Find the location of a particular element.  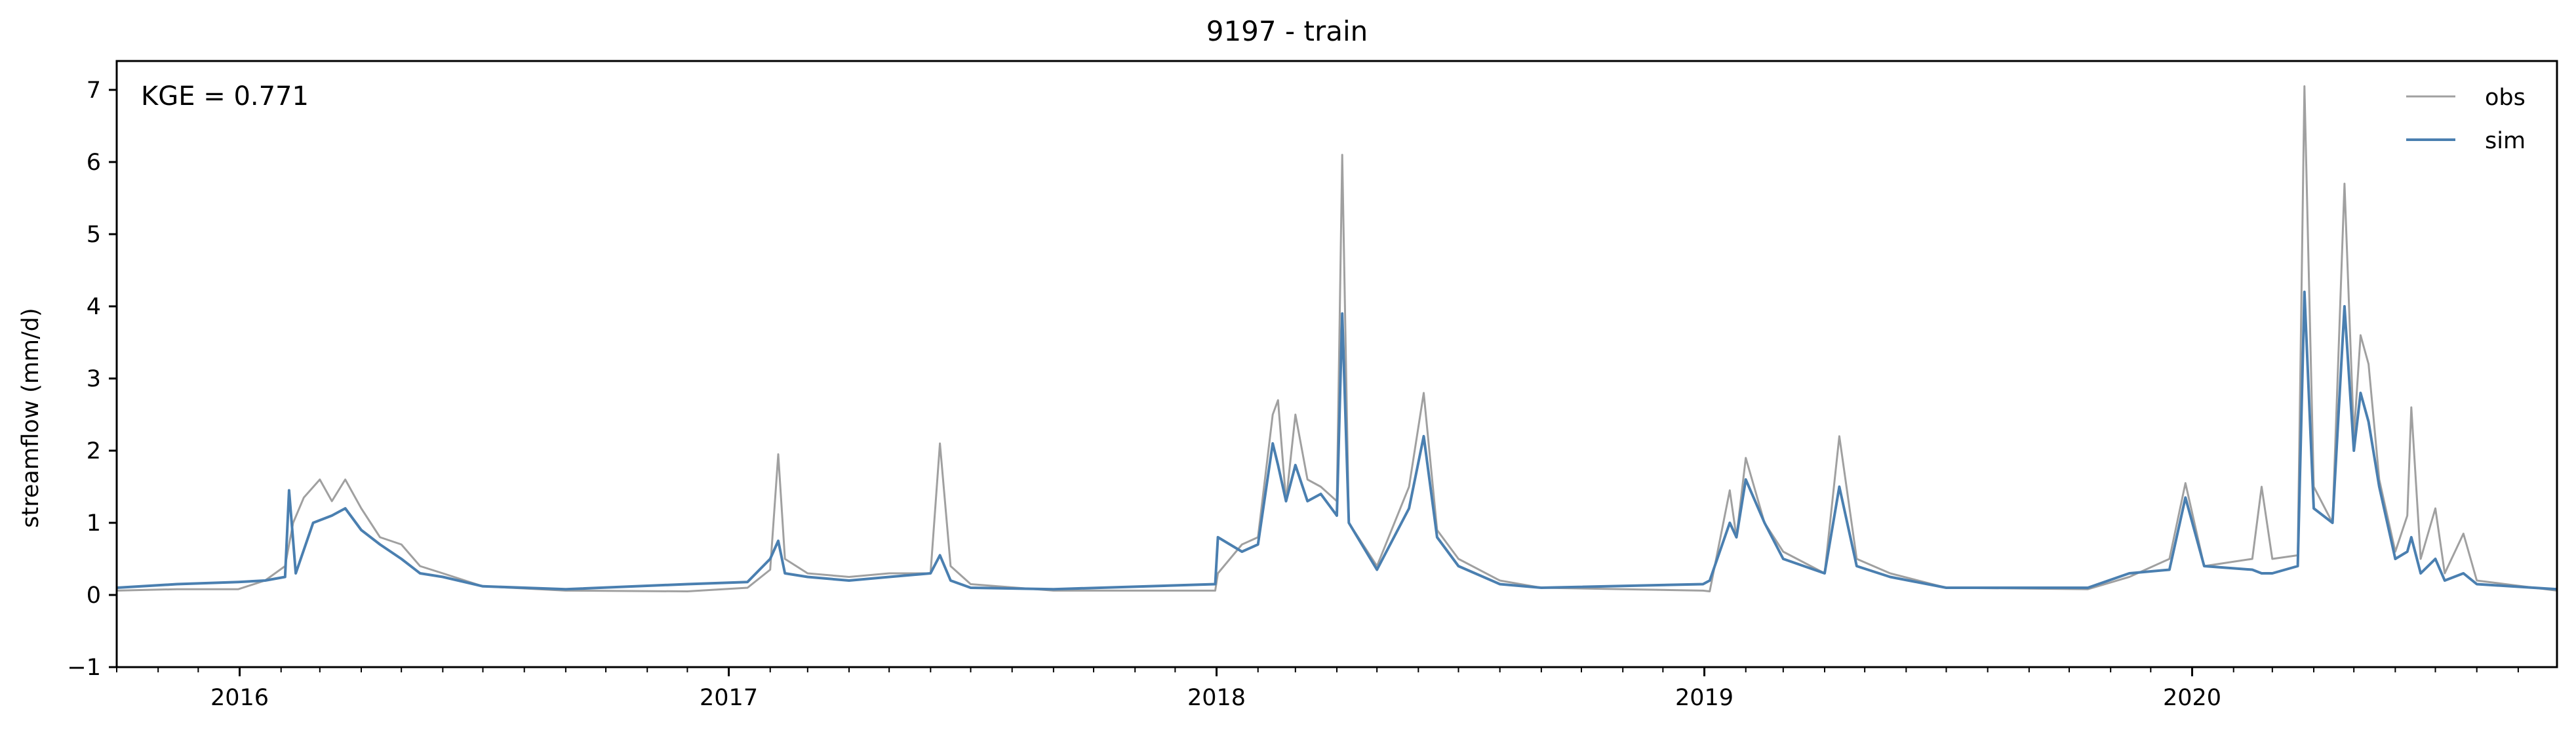

kge-annotation: KGE = 0.771 is located at coordinates (225, 97).